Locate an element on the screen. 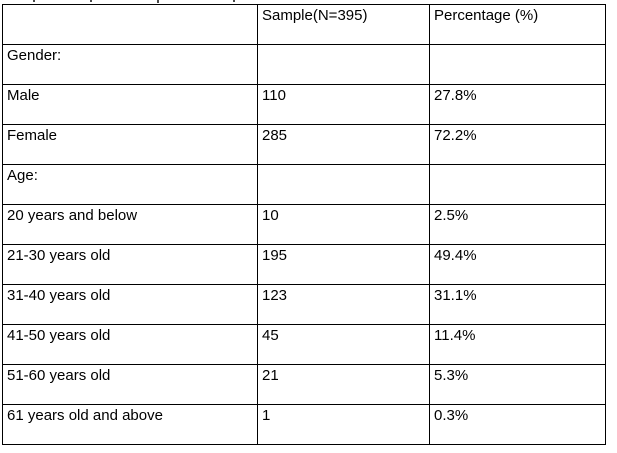 This screenshot has width=617, height=453. row-percentage: 49.4% is located at coordinates (517, 264).